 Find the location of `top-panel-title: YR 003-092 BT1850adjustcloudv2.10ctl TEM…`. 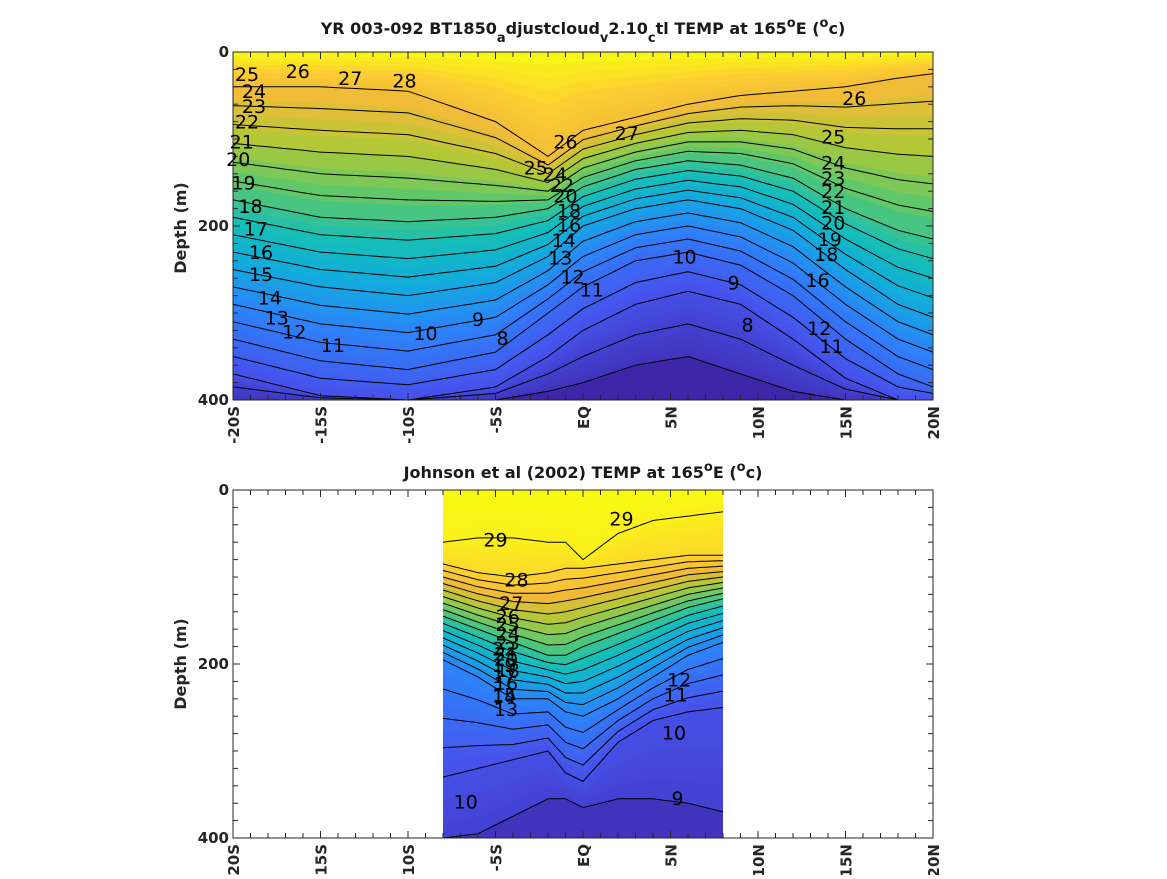

top-panel-title: YR 003-092 BT1850adjustcloudv2.10ctl TEM… is located at coordinates (583, 31).